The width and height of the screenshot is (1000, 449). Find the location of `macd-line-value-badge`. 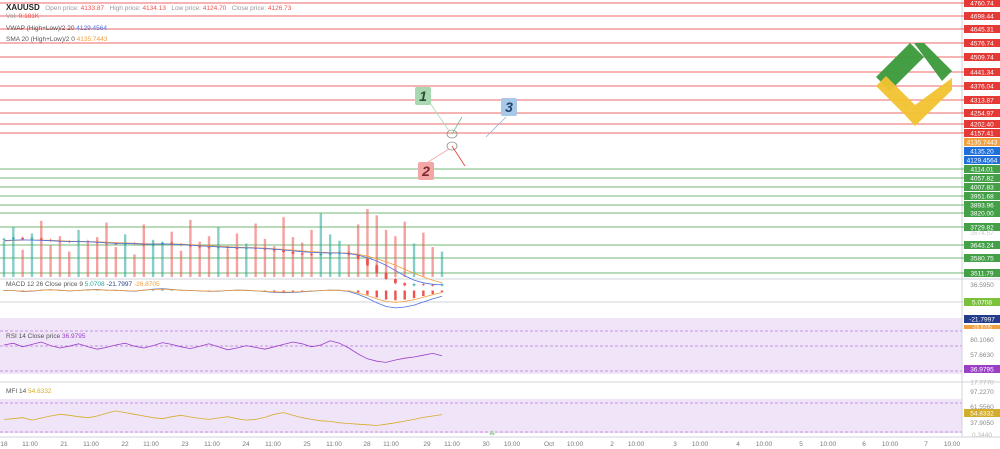

macd-line-value-badge is located at coordinates (982, 302).